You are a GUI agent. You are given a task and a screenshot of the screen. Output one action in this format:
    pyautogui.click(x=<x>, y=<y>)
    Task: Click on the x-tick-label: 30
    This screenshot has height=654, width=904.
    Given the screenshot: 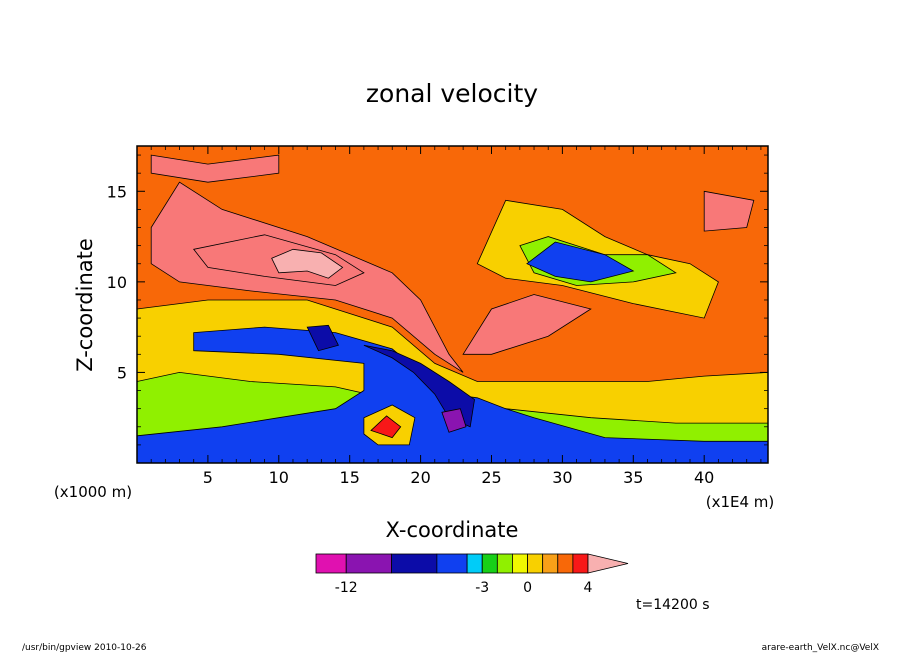 What is the action you would take?
    pyautogui.click(x=562, y=477)
    